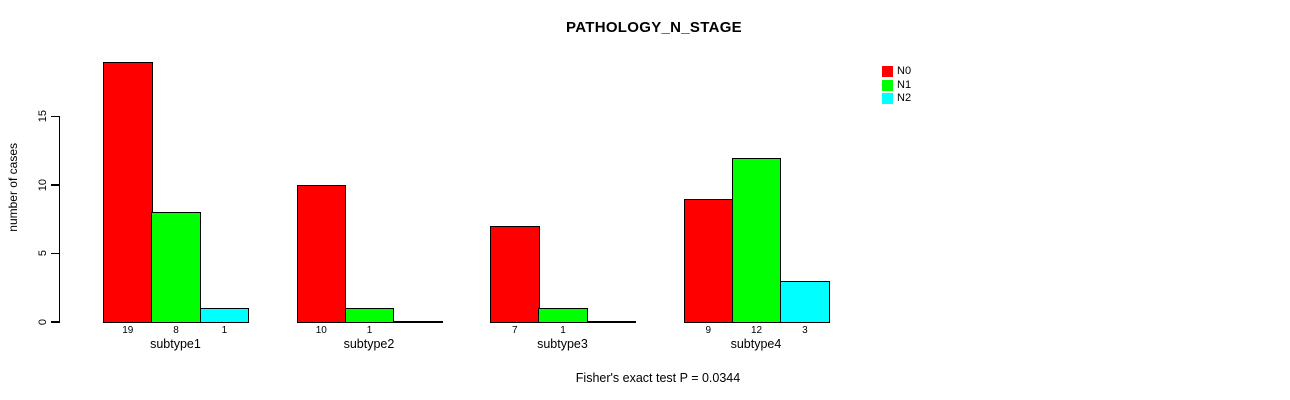 The width and height of the screenshot is (1290, 400). I want to click on bar-subtype3-N0, so click(515, 274).